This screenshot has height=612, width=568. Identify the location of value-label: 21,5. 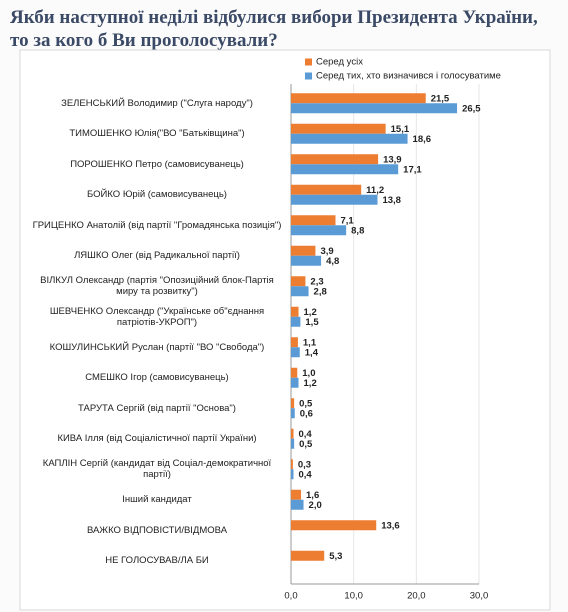
(440, 98).